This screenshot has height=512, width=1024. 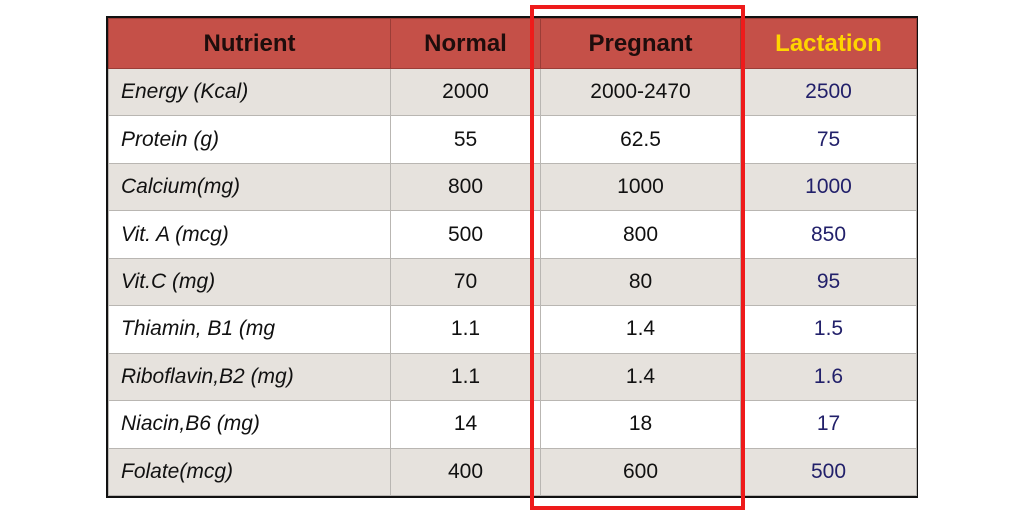 What do you see at coordinates (465, 187) in the screenshot?
I see `normal-value-cell: 800` at bounding box center [465, 187].